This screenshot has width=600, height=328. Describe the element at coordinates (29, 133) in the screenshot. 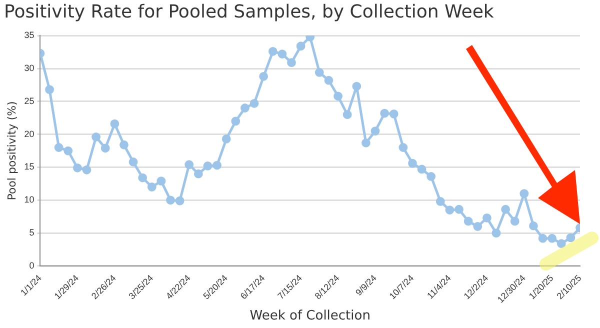

I see `y-tick-label: 20` at that location.